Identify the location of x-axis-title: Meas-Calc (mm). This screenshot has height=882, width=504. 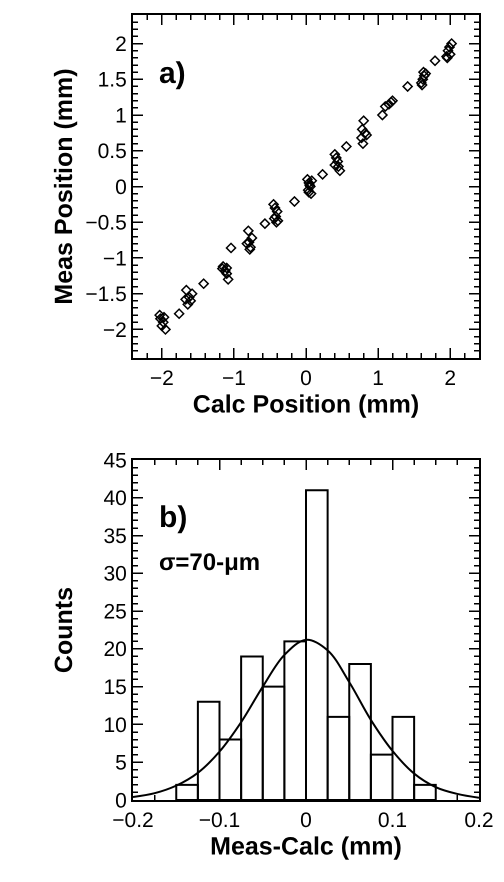
(306, 846).